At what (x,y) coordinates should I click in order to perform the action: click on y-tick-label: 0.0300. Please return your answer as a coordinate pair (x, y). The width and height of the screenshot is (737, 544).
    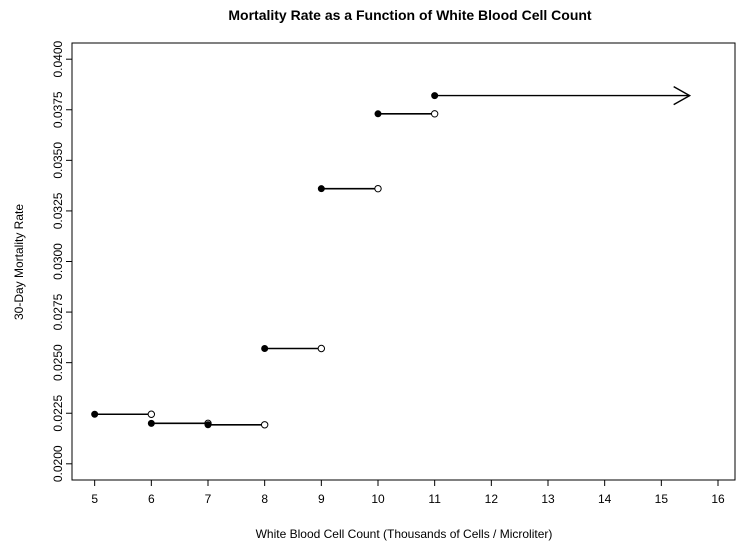
    Looking at the image, I should click on (58, 261).